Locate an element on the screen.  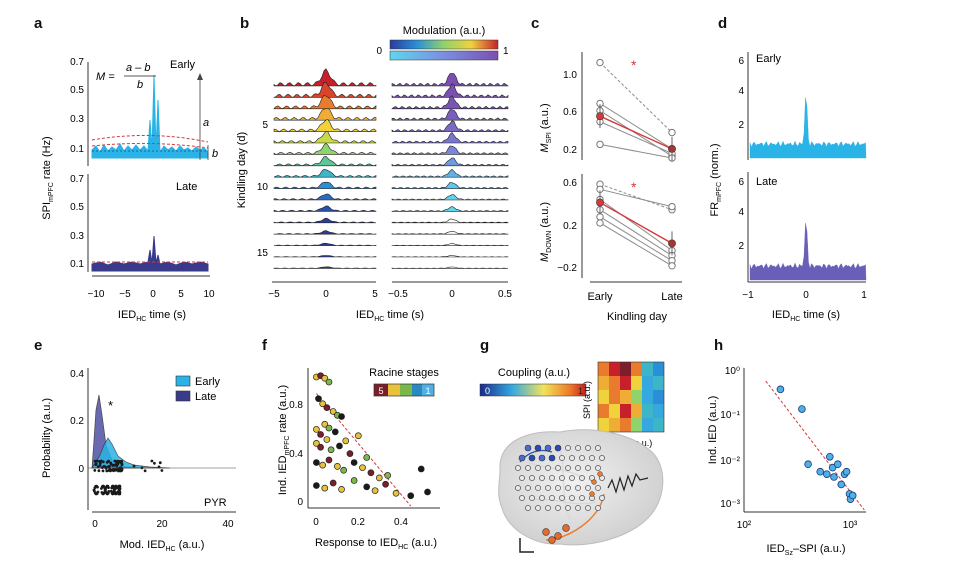
panel-g-matrix-frame is located at coordinates (631, 397).